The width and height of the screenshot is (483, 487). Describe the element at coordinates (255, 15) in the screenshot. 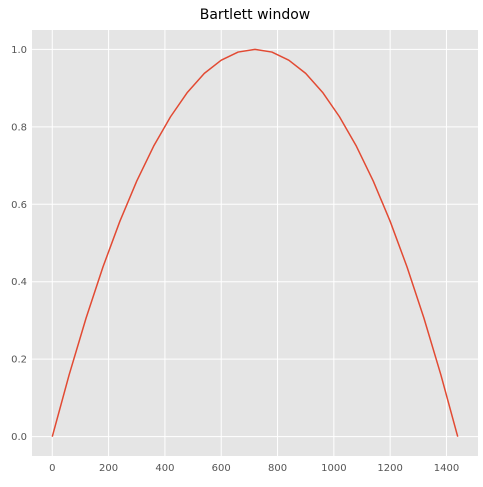

I see `chart-title: Bartlett window` at that location.